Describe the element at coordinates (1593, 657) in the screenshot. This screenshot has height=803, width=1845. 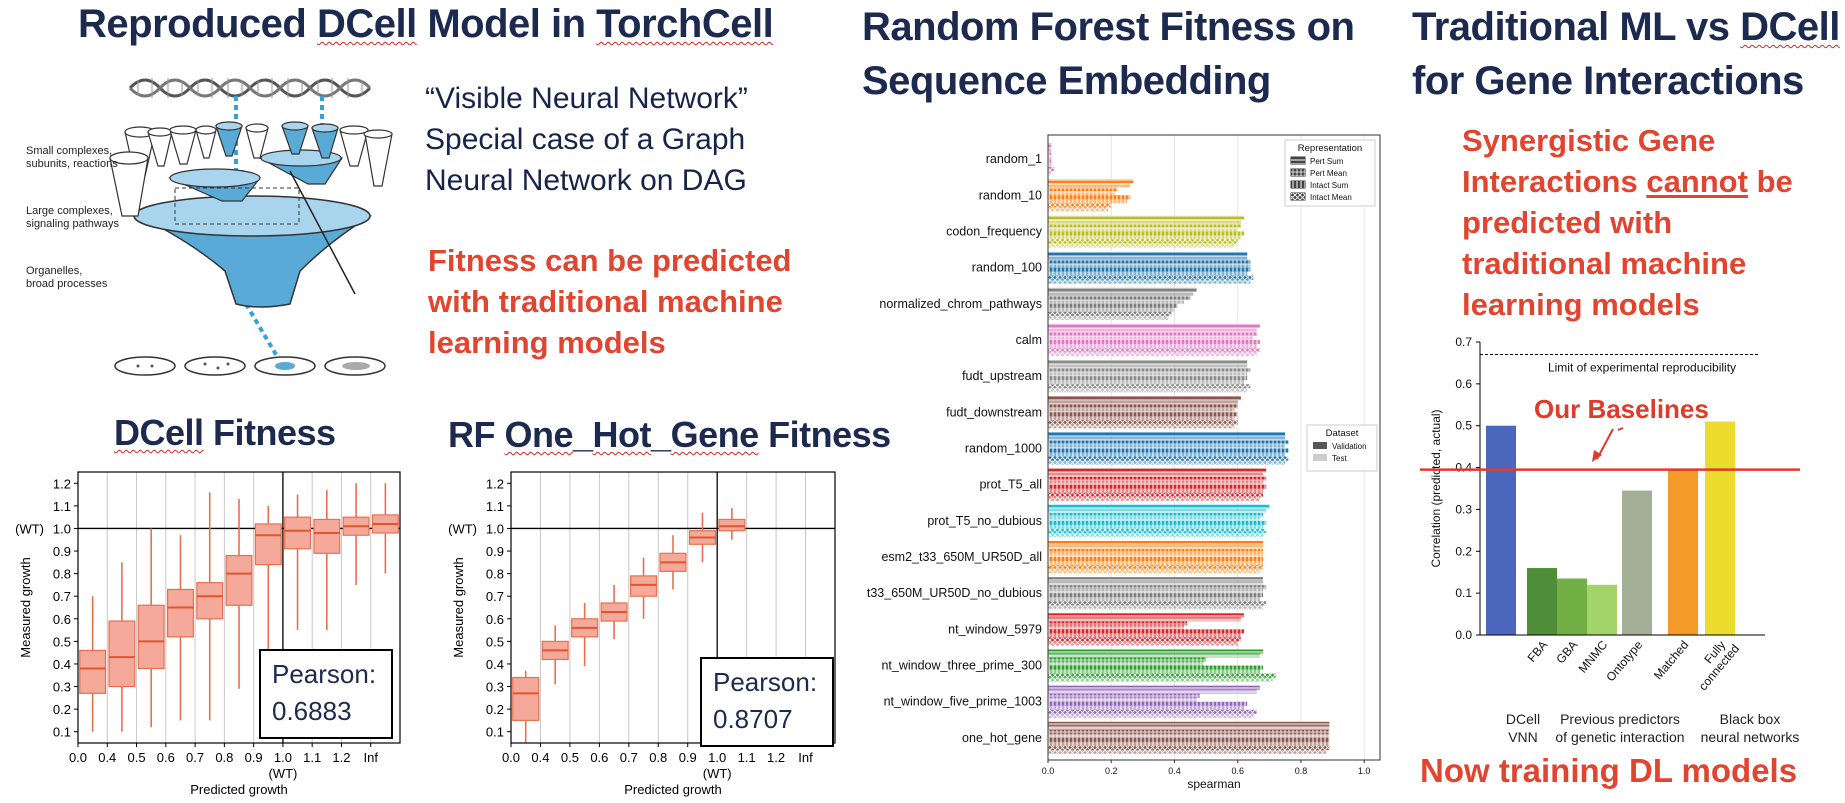
I see `x-tick-label-line: MNMC` at that location.